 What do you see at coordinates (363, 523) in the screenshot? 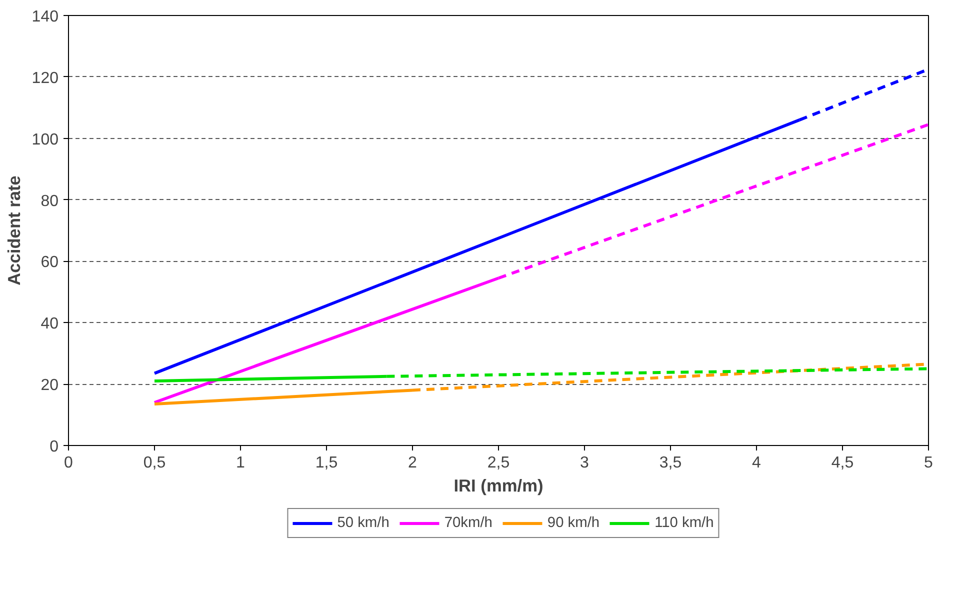
I see `legend-label: 50 km/h` at bounding box center [363, 523].